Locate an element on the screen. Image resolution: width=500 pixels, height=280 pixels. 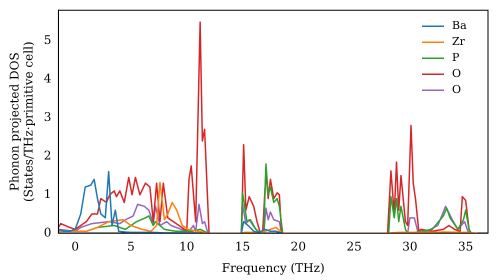
y-tick-label: 2 is located at coordinates (48, 155).